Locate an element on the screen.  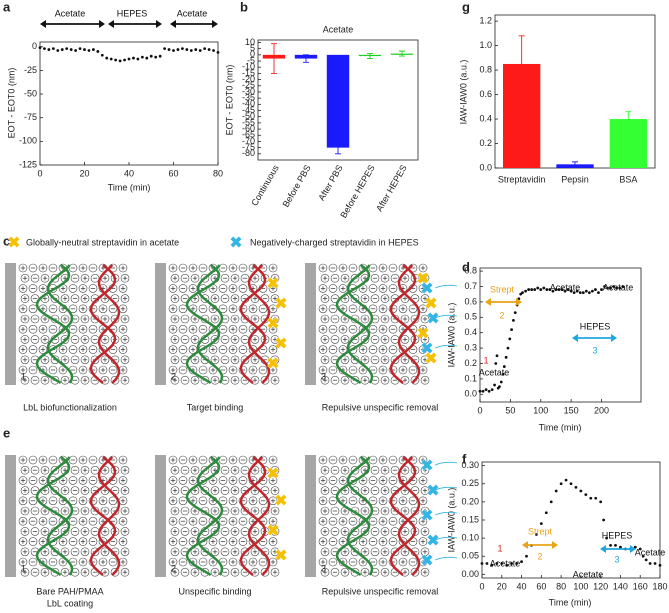
x-tick-label: Continuous is located at coordinates (265, 185).